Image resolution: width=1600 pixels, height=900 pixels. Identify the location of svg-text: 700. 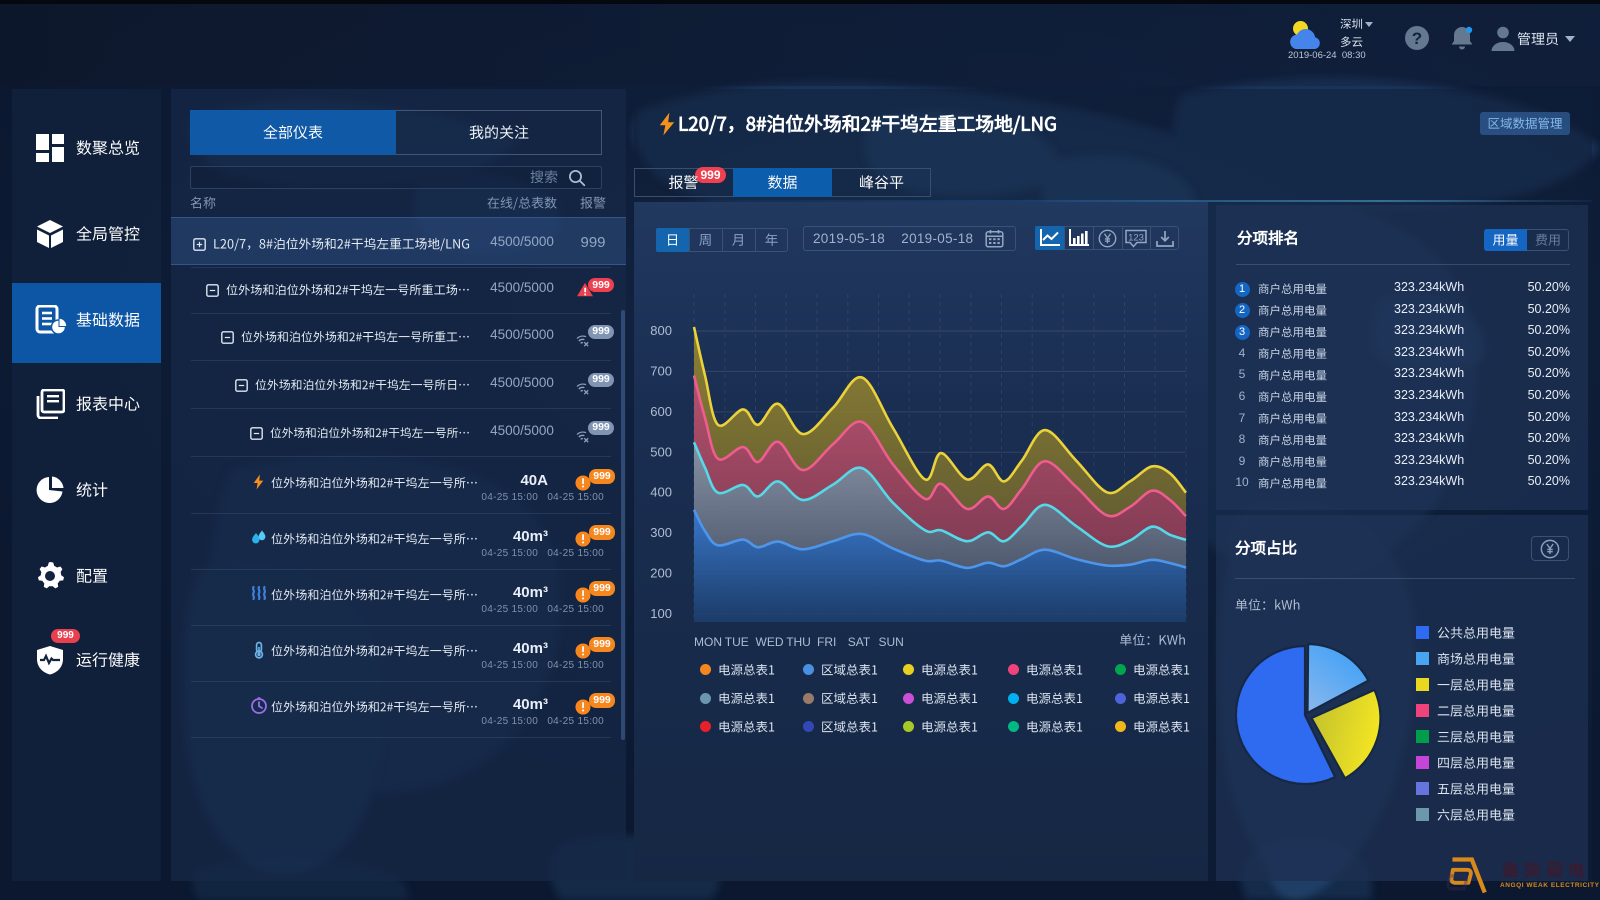
(661, 370).